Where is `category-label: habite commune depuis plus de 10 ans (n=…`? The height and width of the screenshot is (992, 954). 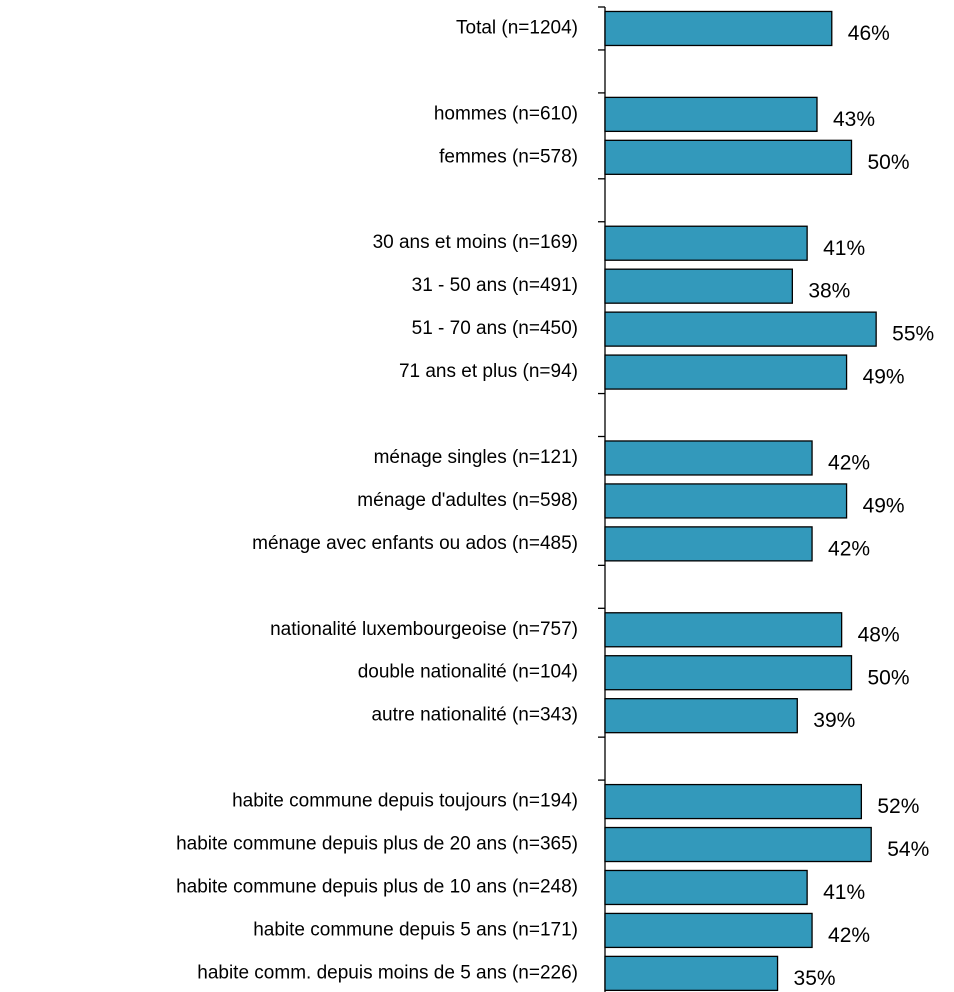 category-label: habite commune depuis plus de 10 ans (n=… is located at coordinates (377, 886).